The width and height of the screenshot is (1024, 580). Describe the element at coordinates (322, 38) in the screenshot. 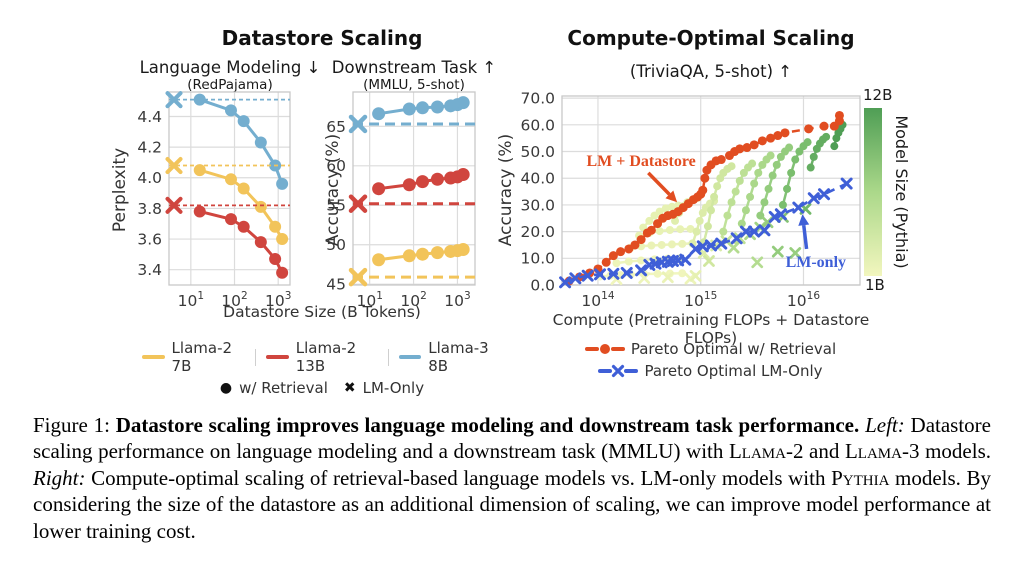

I see `left-panel-title: Datastore Scaling` at that location.